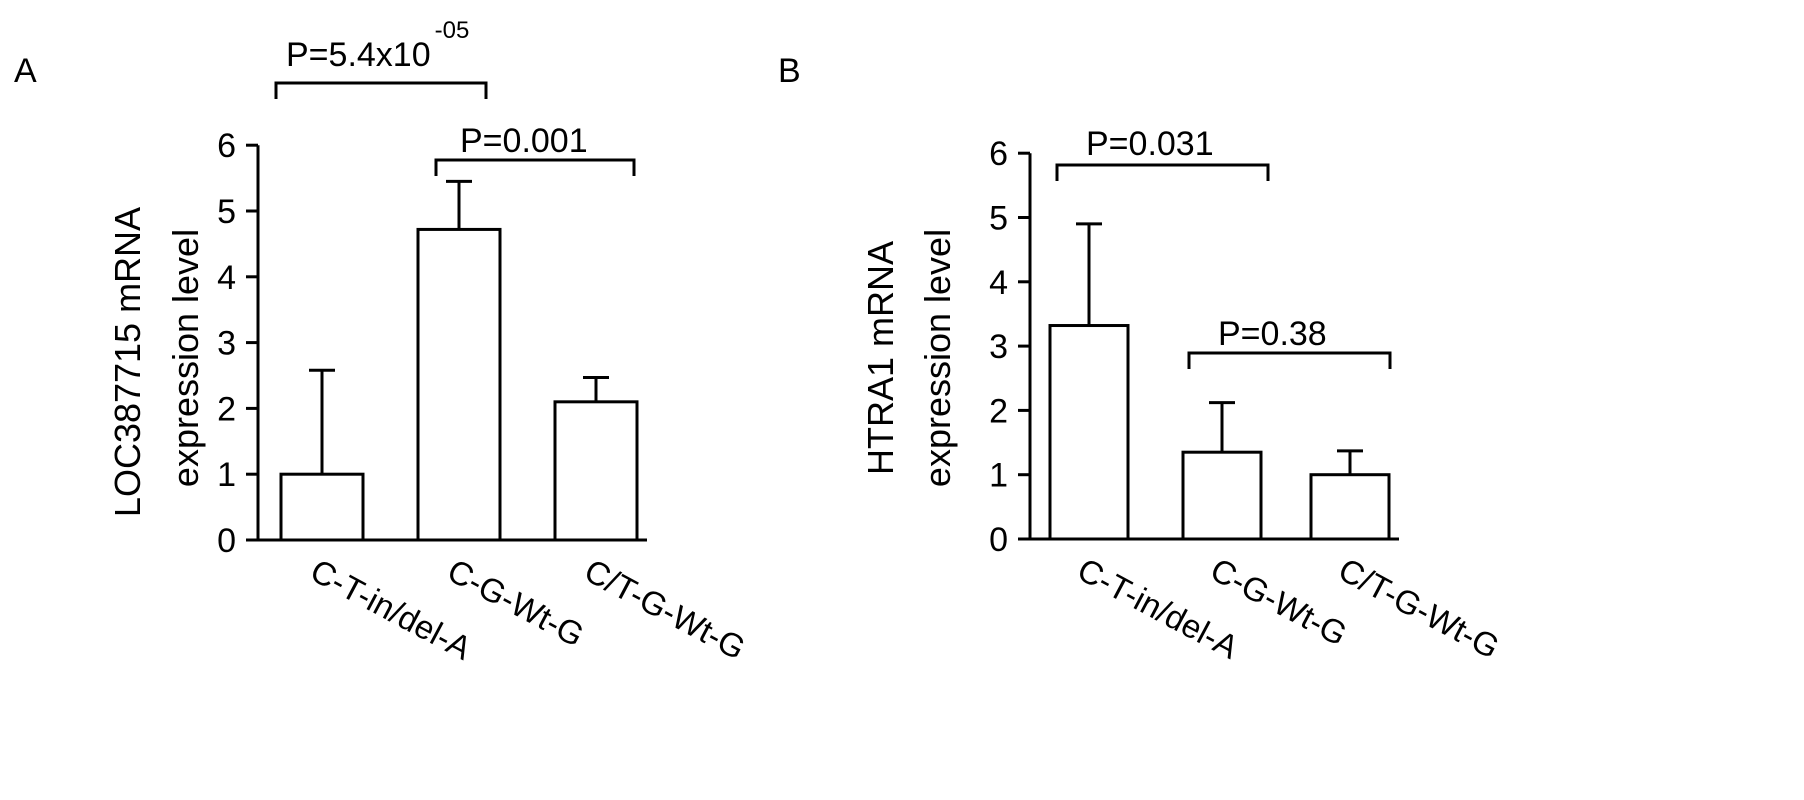 Image resolution: width=1804 pixels, height=800 pixels. I want to click on p-value-label: P=0.031, so click(1150, 144).